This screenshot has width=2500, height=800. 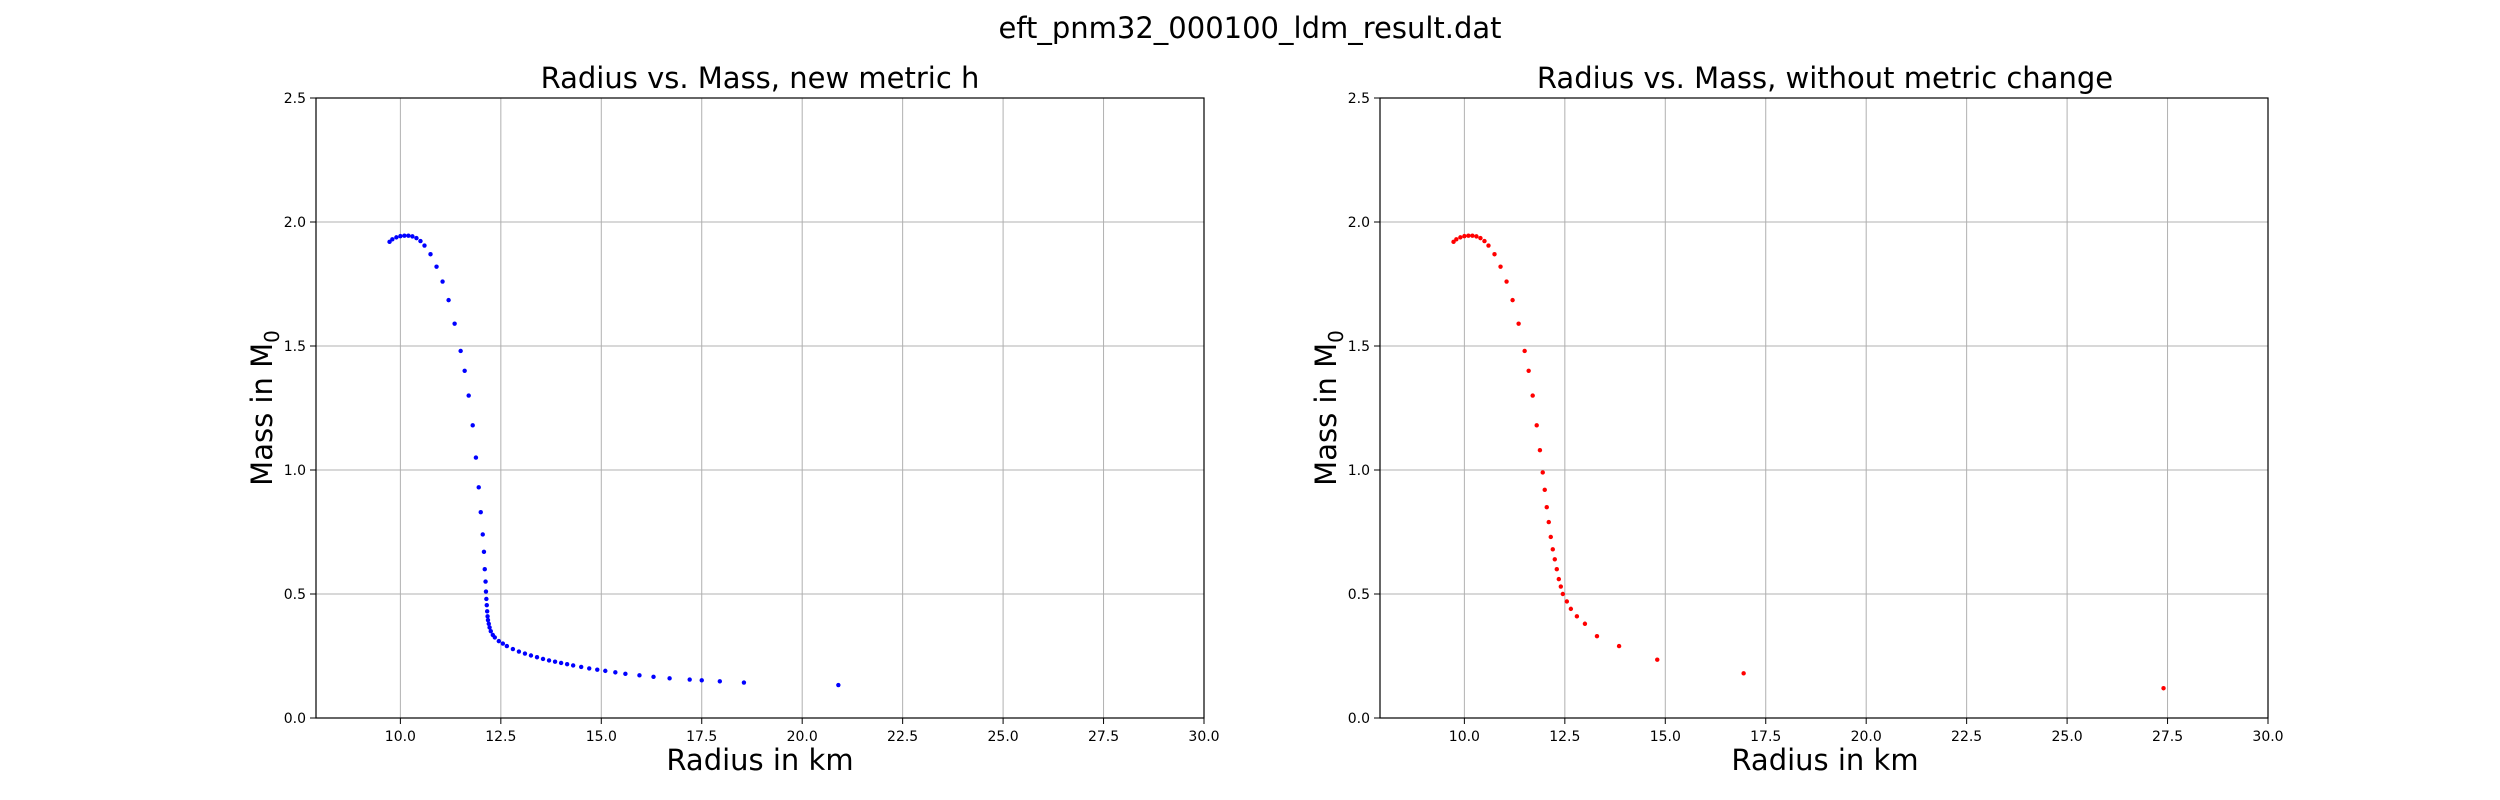 I want to click on left-plot-xtick-label: 15.0, so click(x=601, y=737).